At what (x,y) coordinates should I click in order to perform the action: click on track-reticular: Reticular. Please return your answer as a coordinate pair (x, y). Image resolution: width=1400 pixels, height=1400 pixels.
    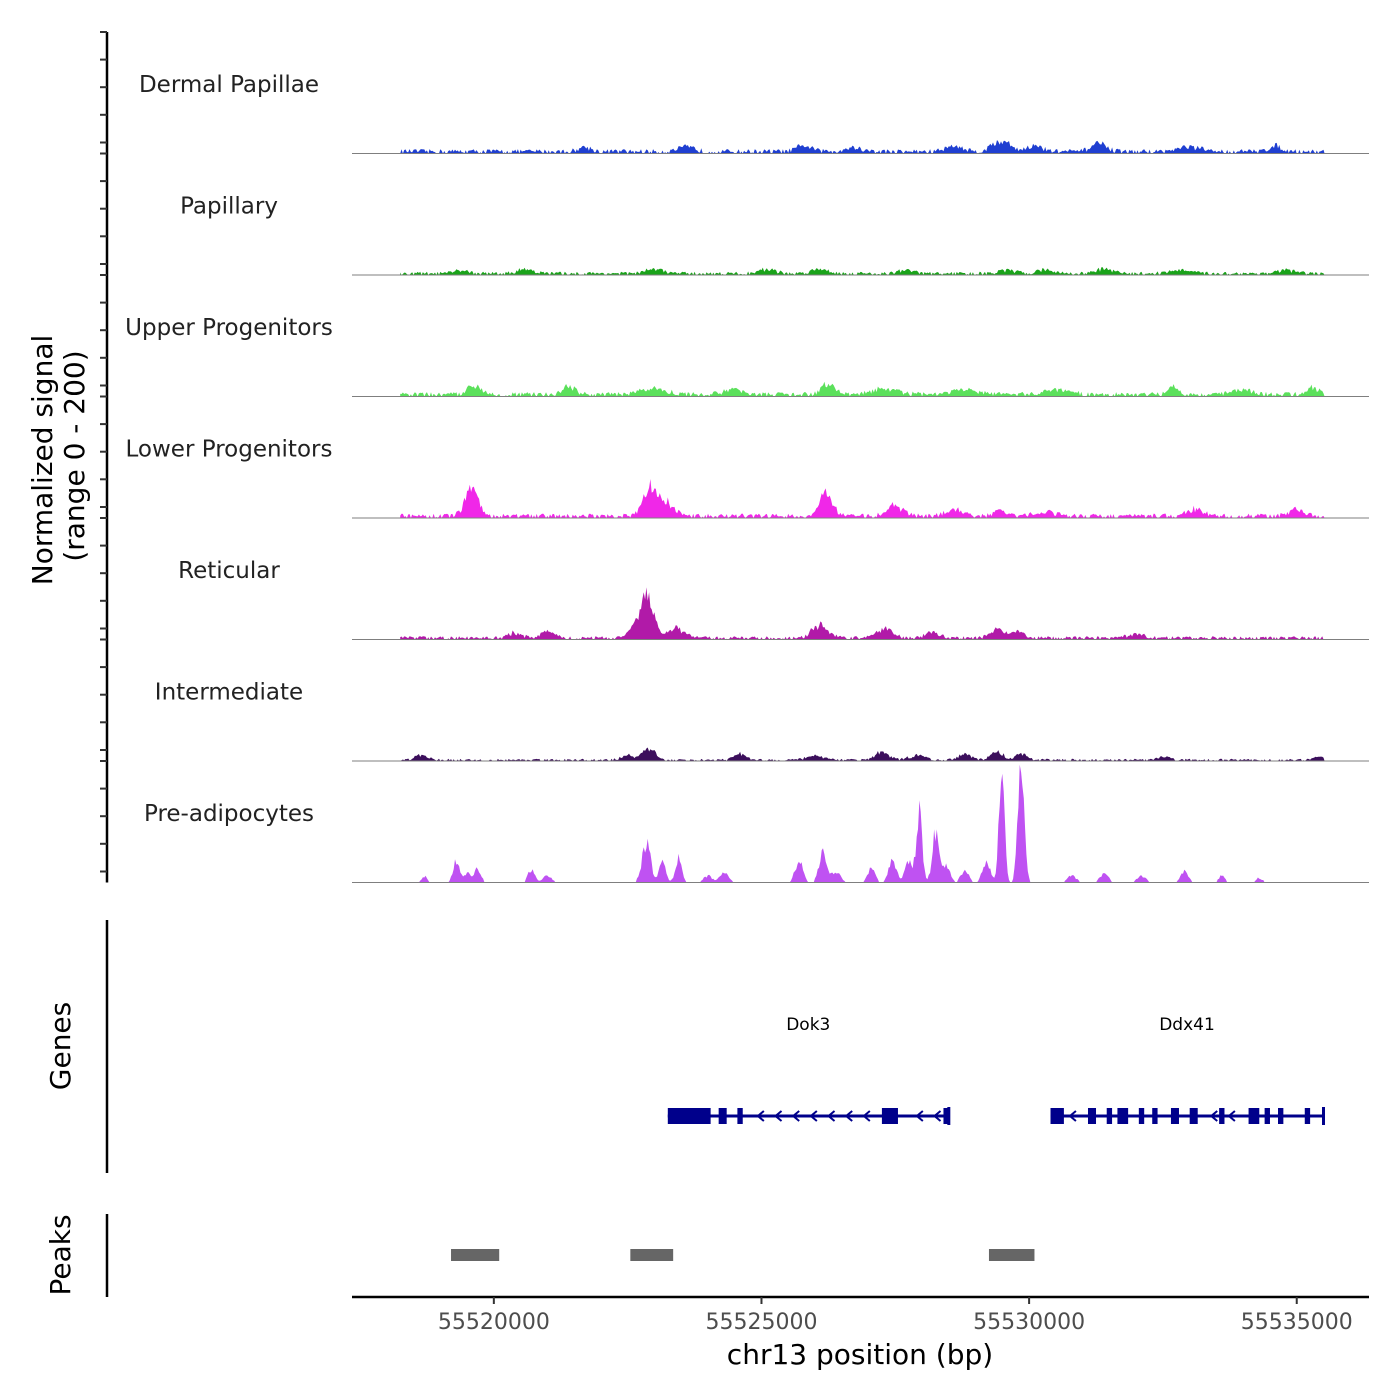
    Looking at the image, I should click on (773, 599).